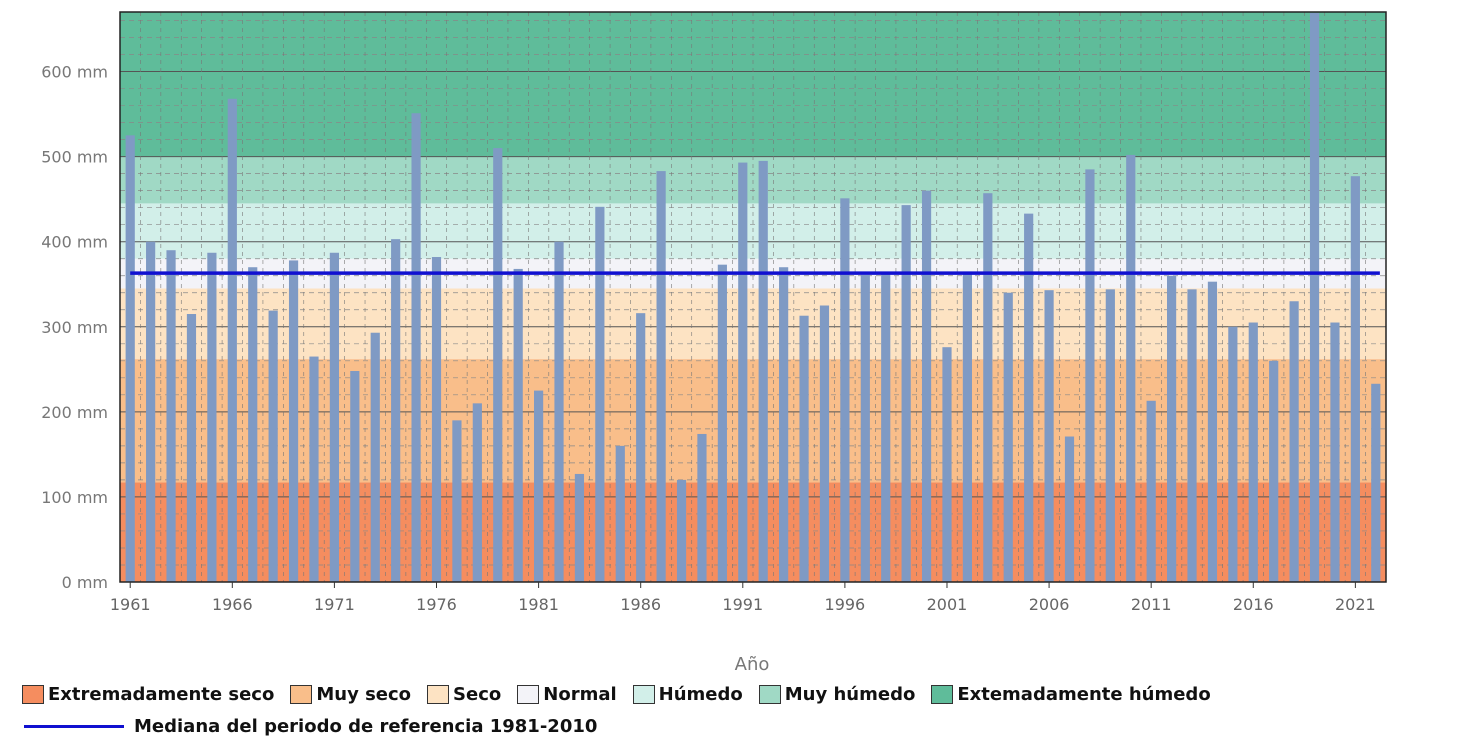 The height and width of the screenshot is (742, 1458). Describe the element at coordinates (824, 443) in the screenshot. I see `bar-1995` at that location.